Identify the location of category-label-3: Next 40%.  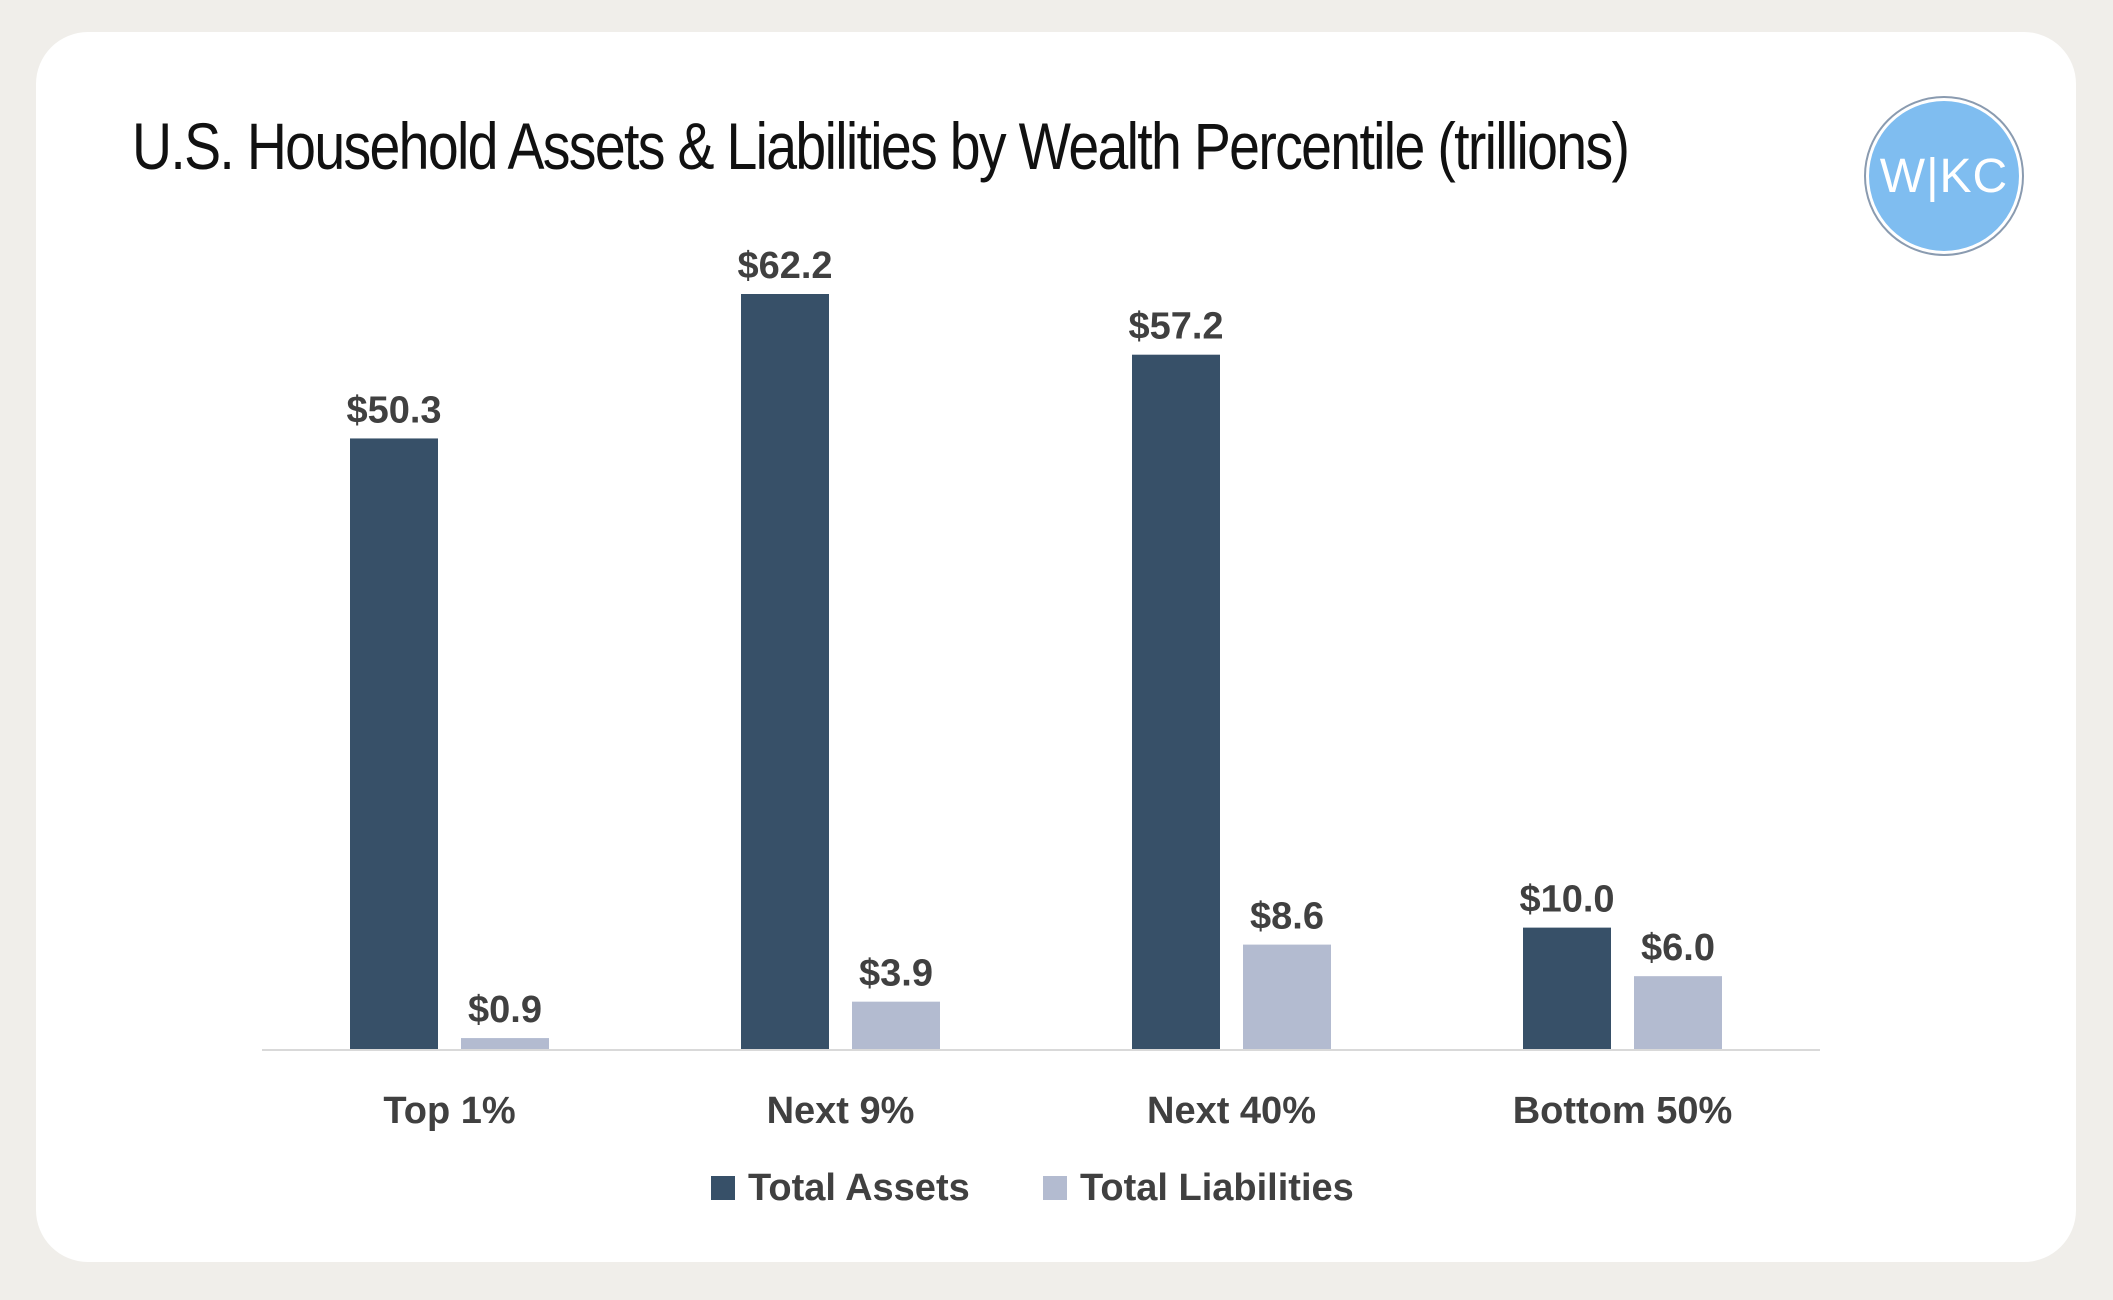
(1231, 1111).